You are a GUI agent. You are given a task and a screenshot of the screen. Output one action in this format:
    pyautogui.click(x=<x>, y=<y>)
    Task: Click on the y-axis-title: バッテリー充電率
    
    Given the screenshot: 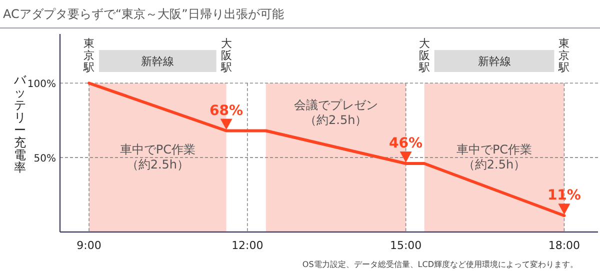 What is the action you would take?
    pyautogui.click(x=20, y=123)
    